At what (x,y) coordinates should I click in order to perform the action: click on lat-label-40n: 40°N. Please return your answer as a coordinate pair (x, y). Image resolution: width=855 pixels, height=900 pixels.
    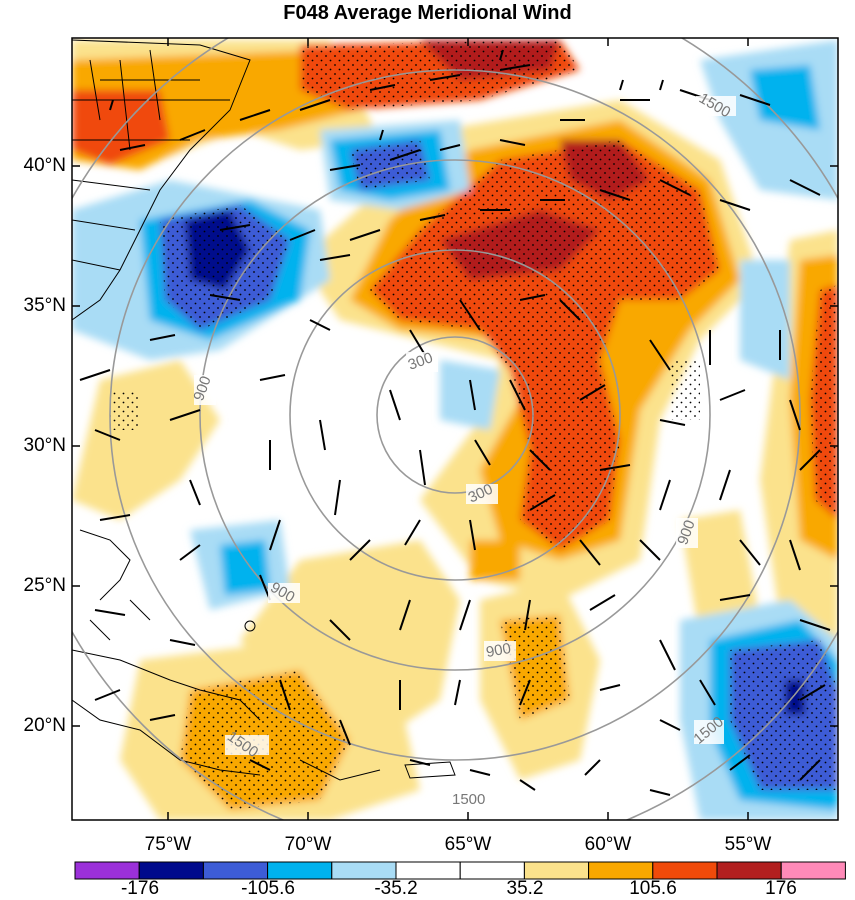
    Looking at the image, I should click on (44, 165).